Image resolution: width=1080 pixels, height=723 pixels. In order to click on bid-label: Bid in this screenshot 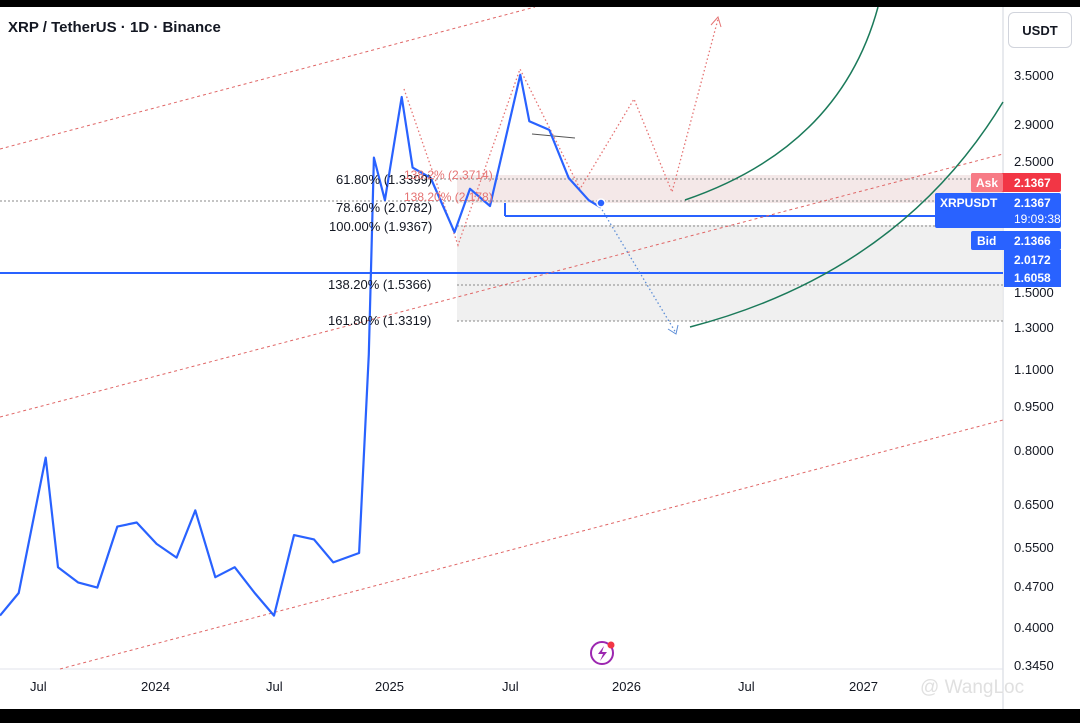, I will do `click(986, 241)`.